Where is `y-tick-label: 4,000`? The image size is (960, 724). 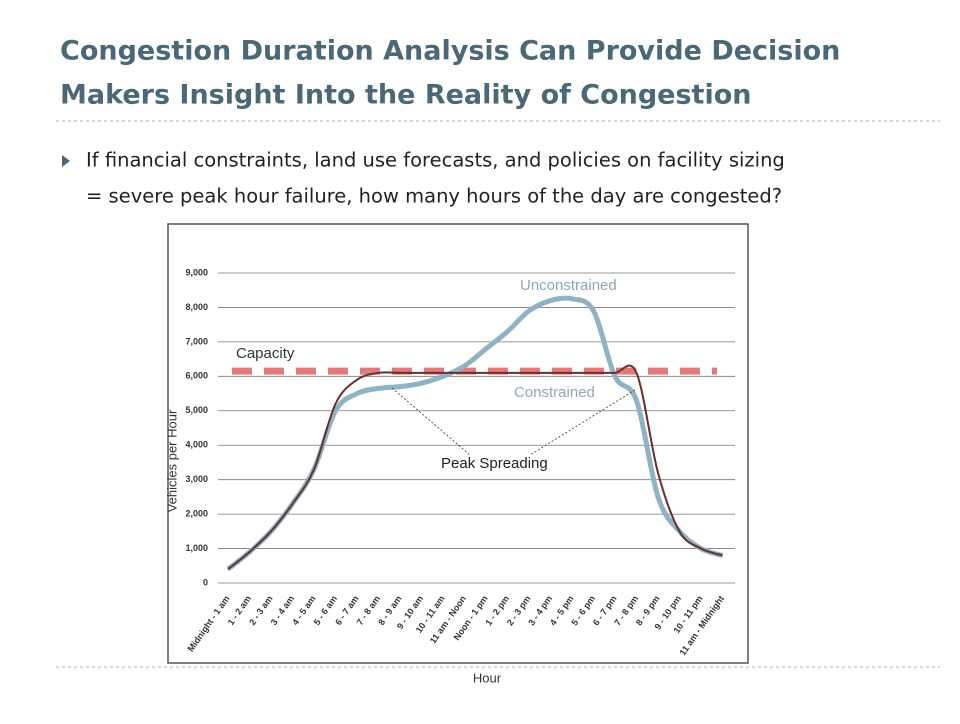
y-tick-label: 4,000 is located at coordinates (196, 445).